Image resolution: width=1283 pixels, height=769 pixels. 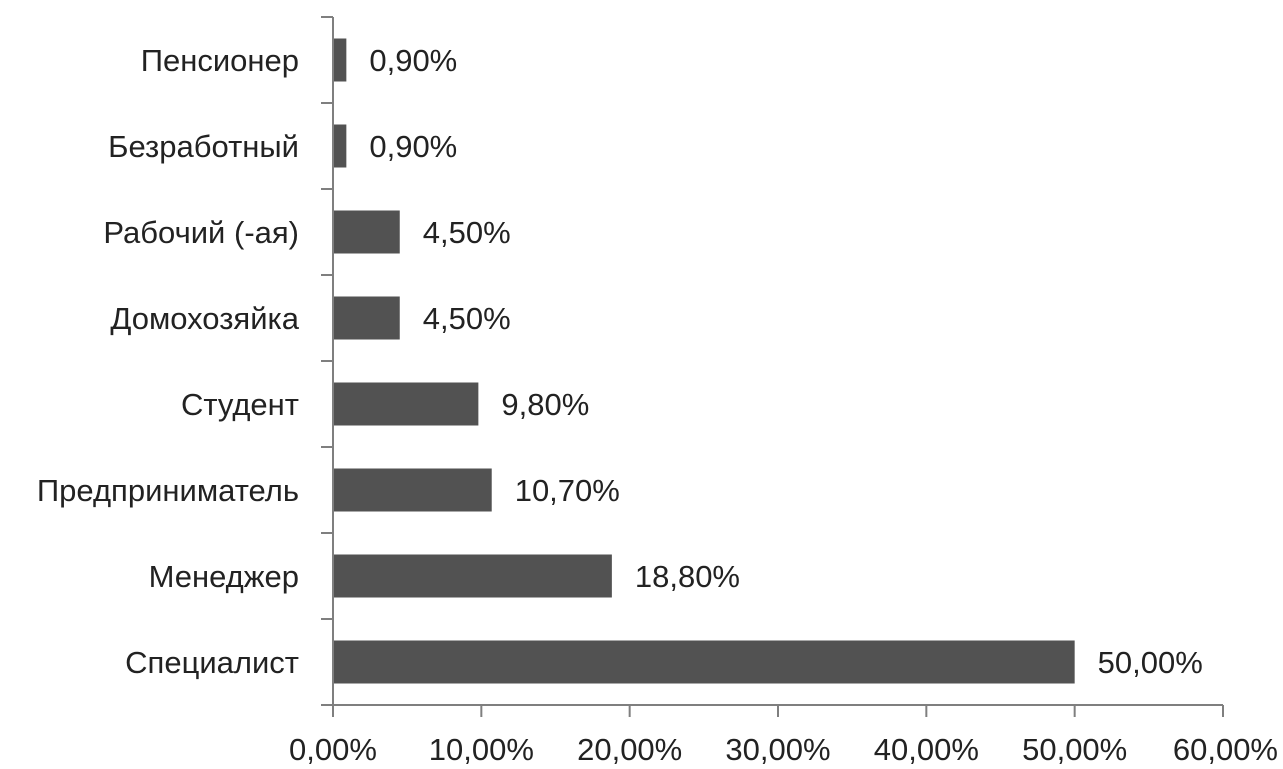 I want to click on x-tick-label-0: 0,00%, so click(x=333, y=749).